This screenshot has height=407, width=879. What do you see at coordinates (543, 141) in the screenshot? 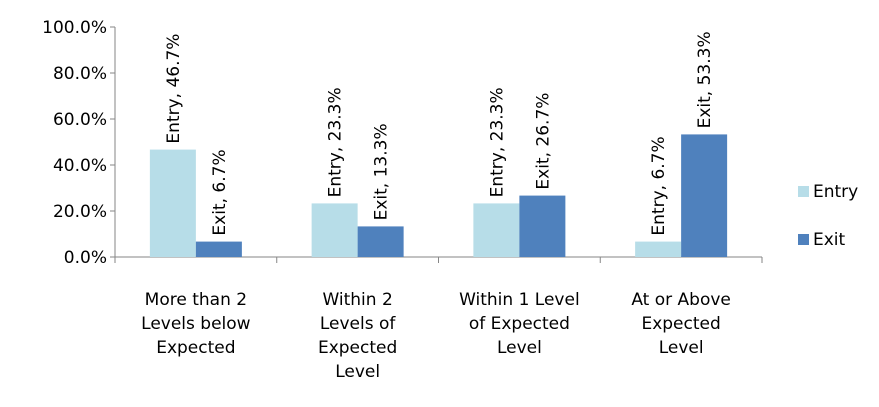
I see `data-label-exit: Exit, 26.7%` at bounding box center [543, 141].